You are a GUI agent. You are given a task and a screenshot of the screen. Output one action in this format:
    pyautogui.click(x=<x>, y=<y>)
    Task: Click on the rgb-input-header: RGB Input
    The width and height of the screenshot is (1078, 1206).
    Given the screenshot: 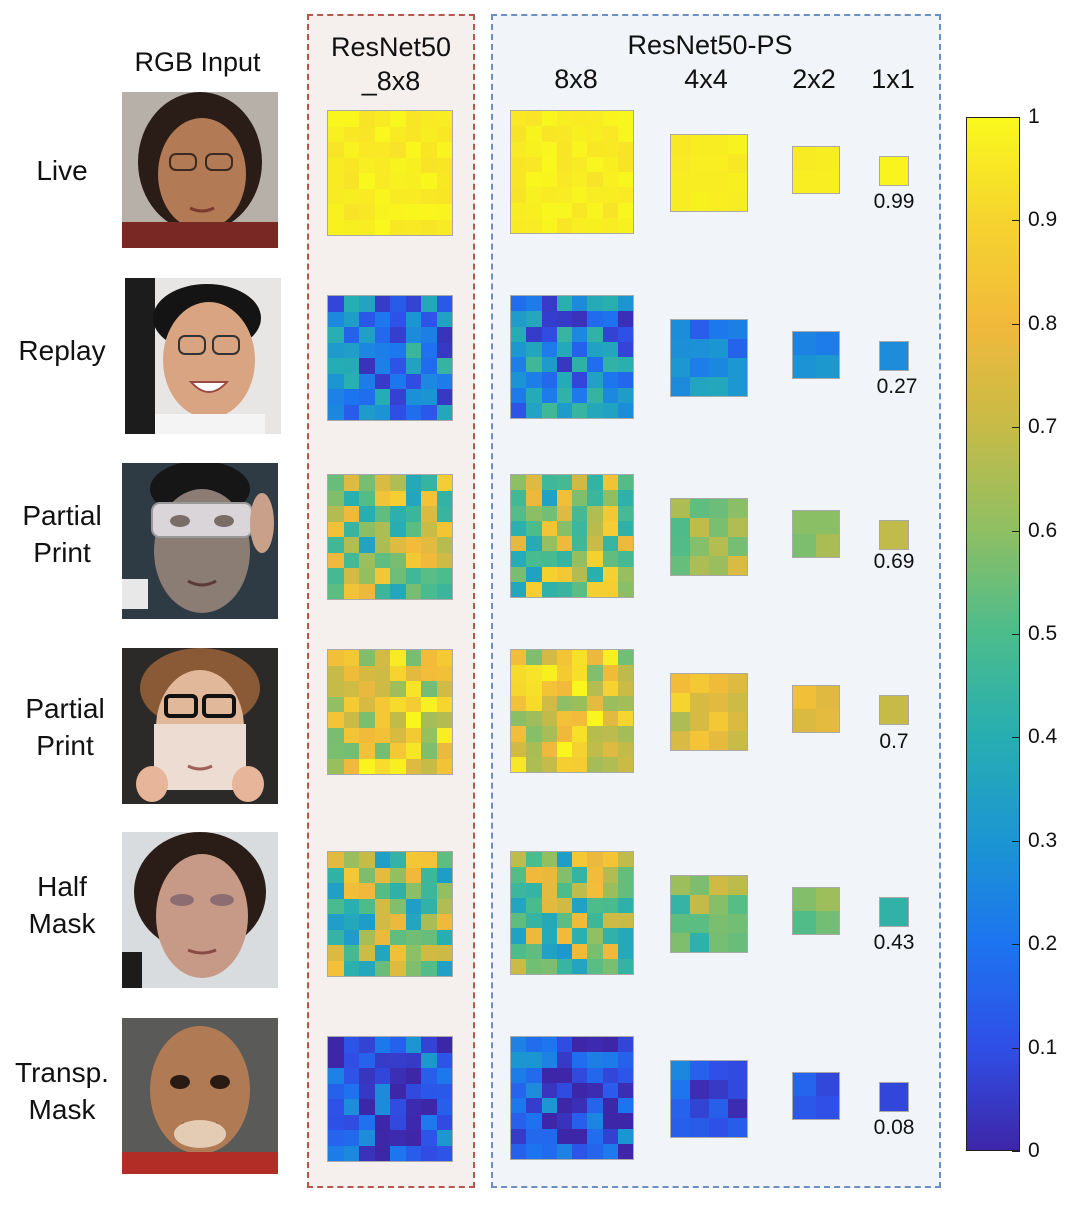 What is the action you would take?
    pyautogui.click(x=197, y=62)
    